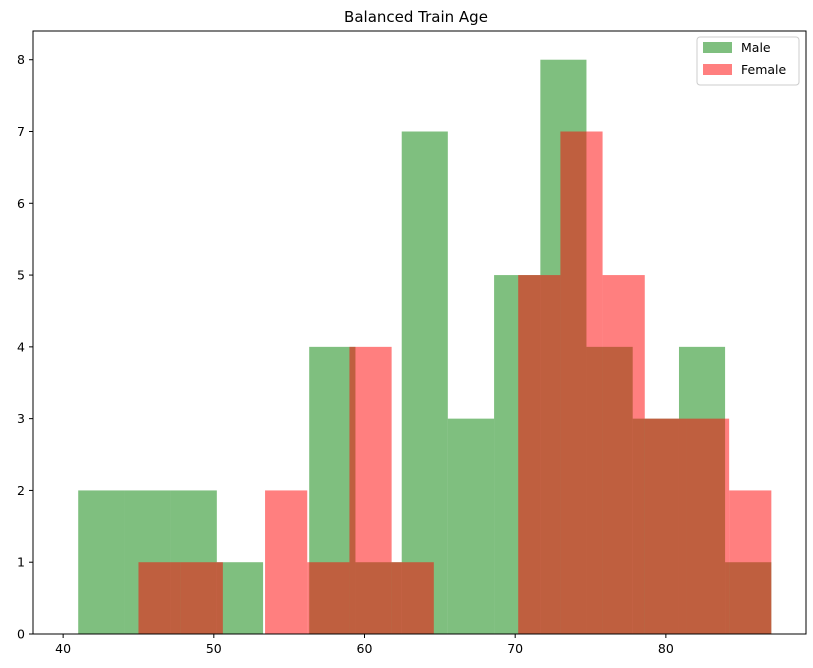  I want to click on y-tick-label: 4, so click(21, 346).